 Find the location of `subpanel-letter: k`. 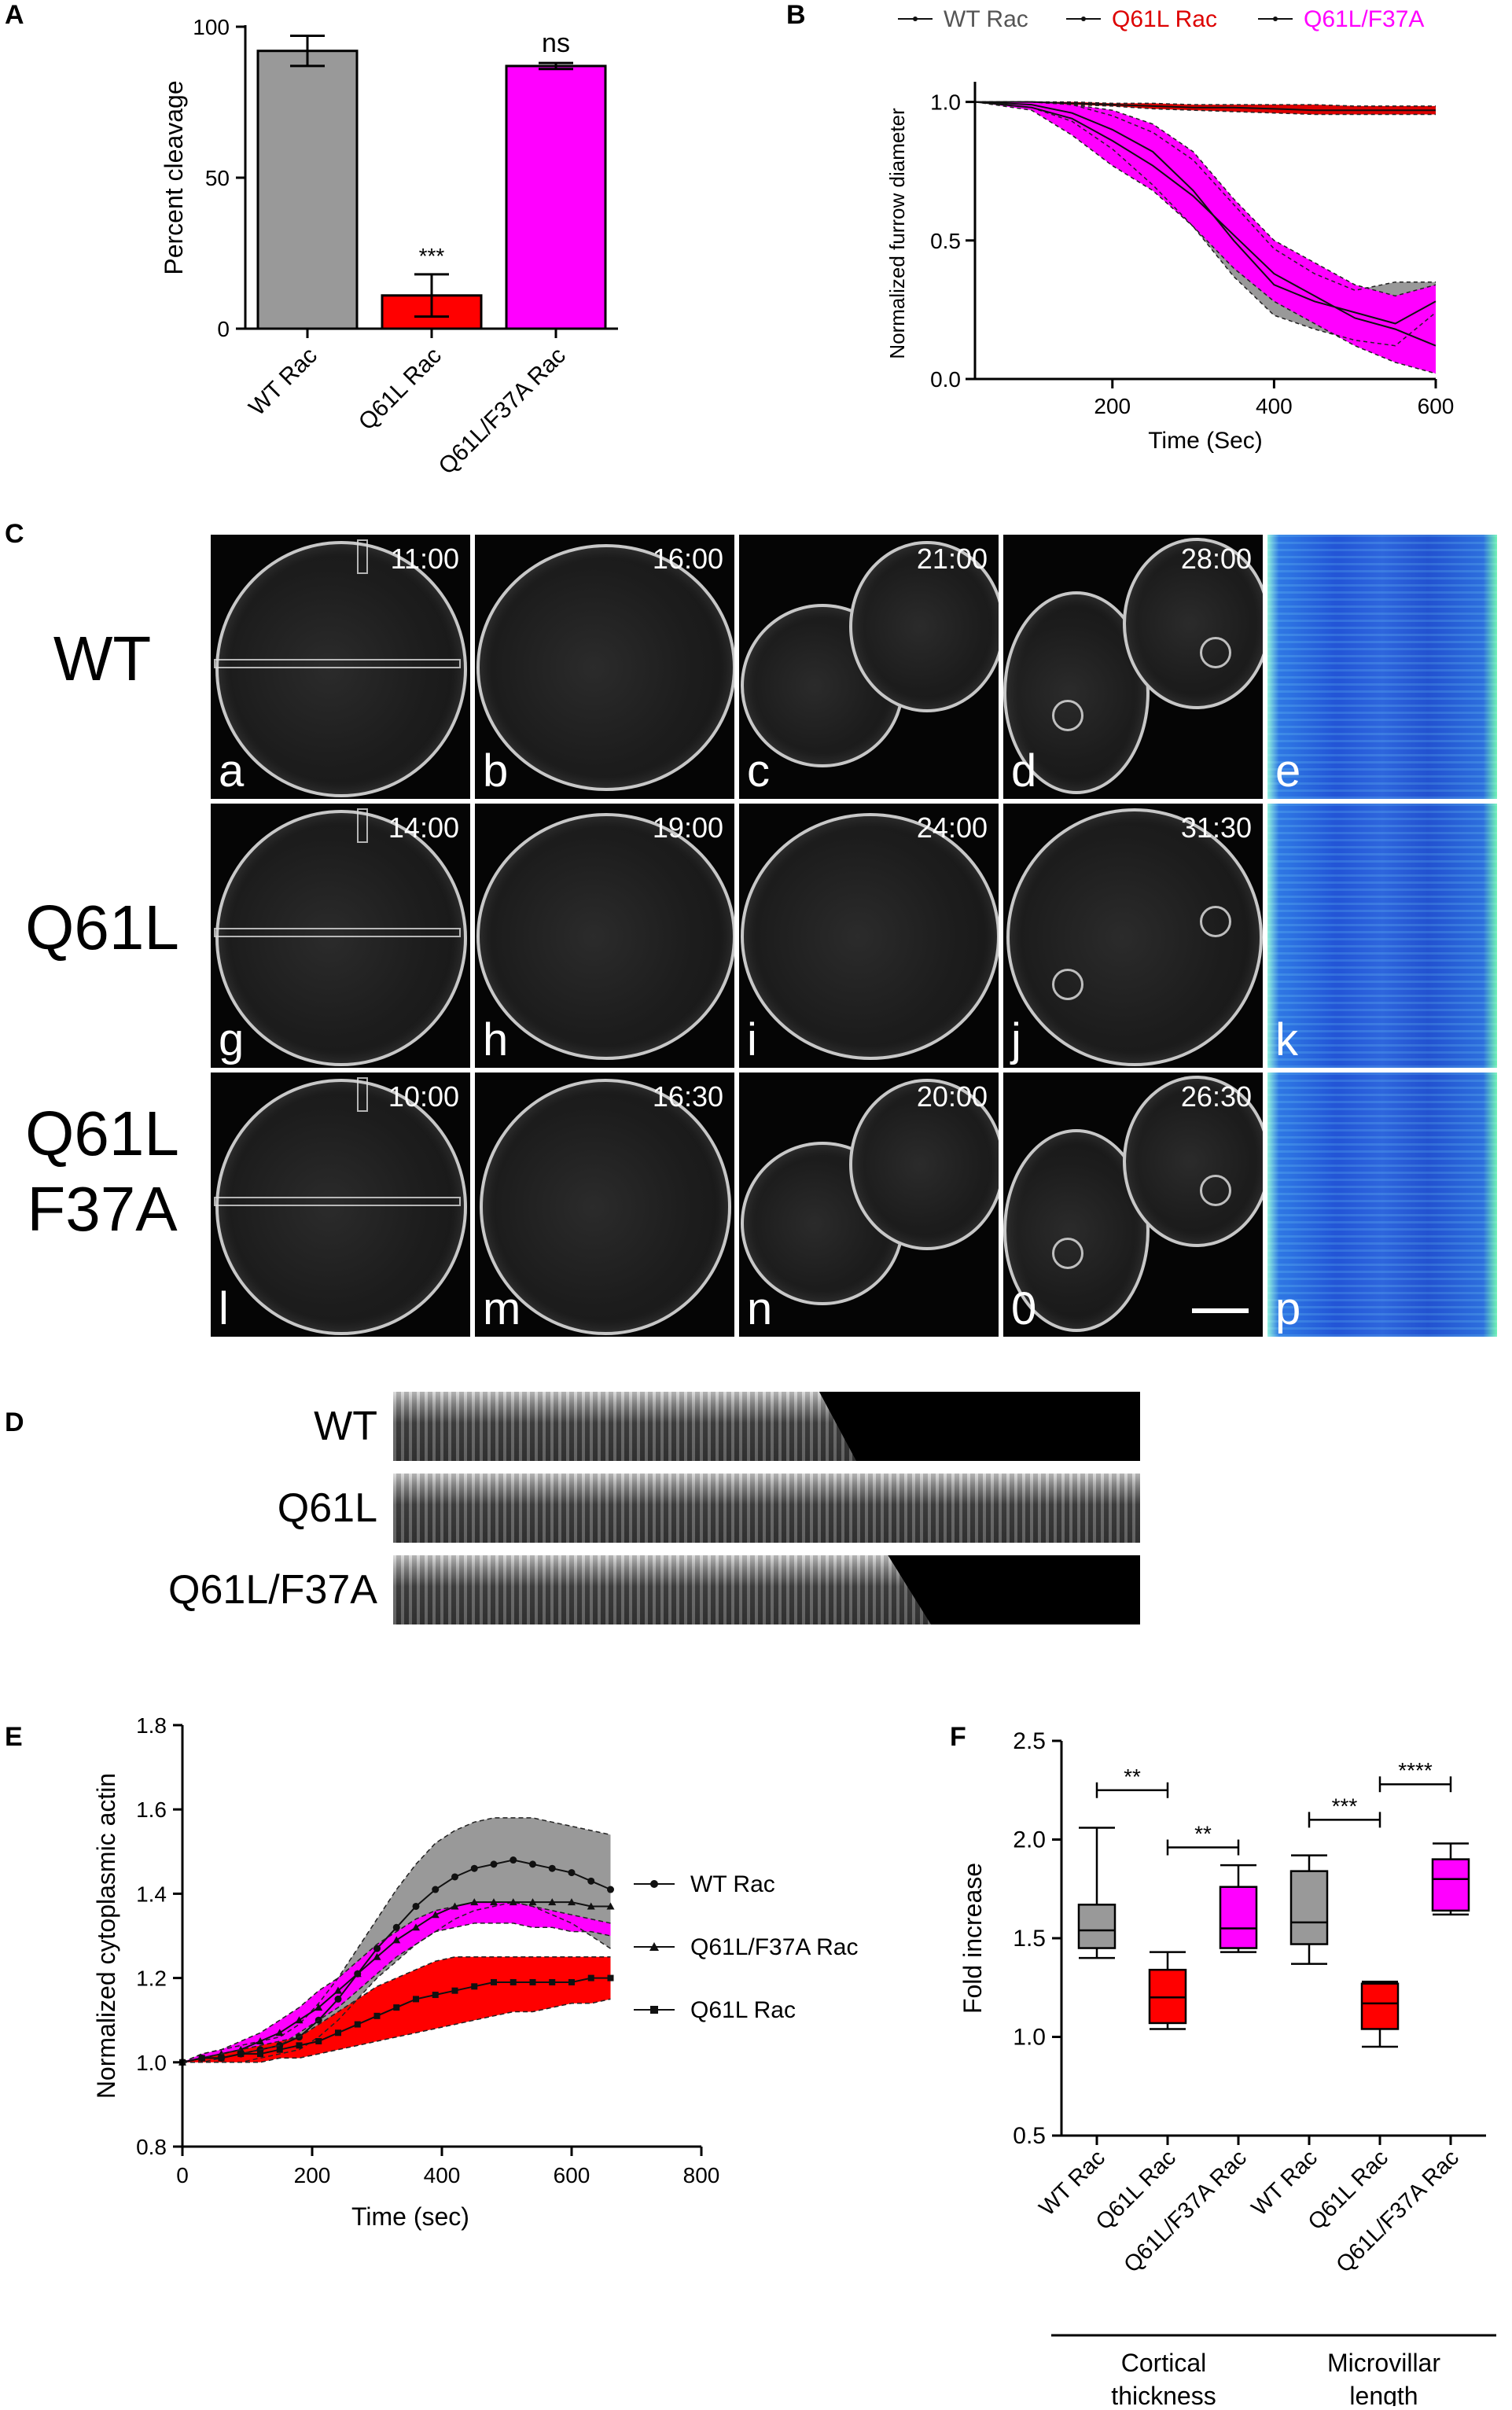

subpanel-letter: k is located at coordinates (1286, 1039).